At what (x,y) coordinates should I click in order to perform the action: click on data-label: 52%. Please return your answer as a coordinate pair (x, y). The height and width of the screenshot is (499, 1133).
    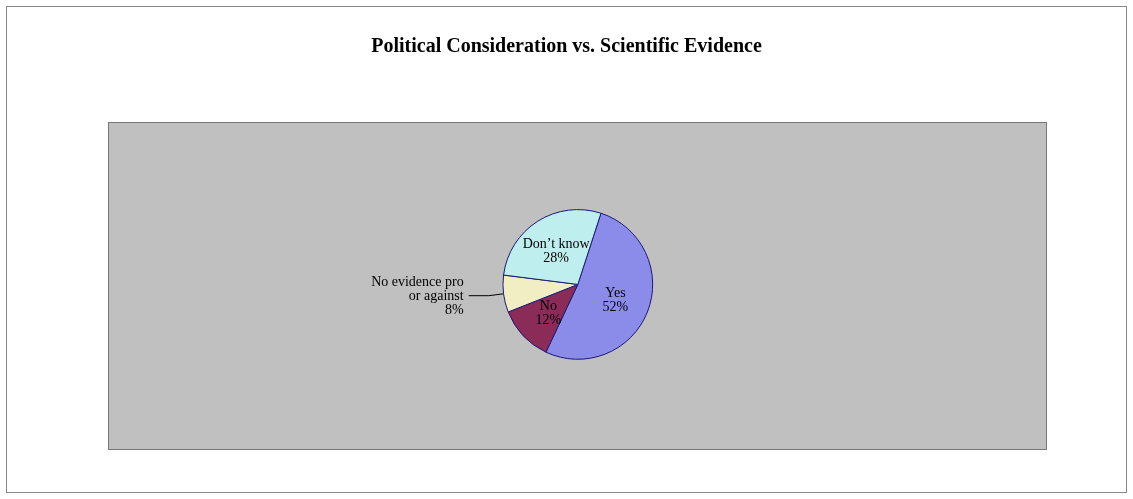
    Looking at the image, I should click on (615, 306).